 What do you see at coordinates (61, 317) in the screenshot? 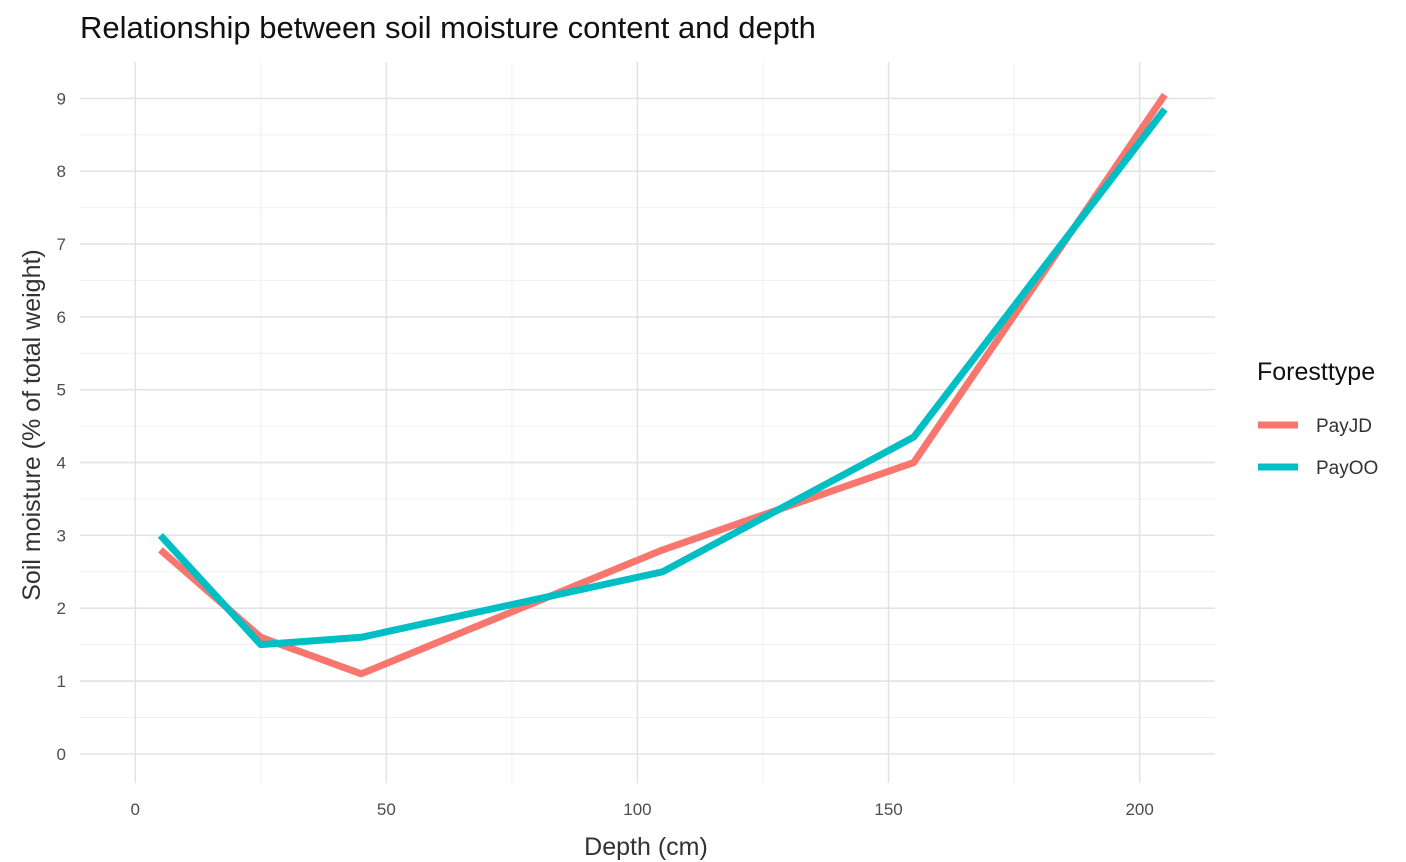
I see `y-tick-label: 6` at bounding box center [61, 317].